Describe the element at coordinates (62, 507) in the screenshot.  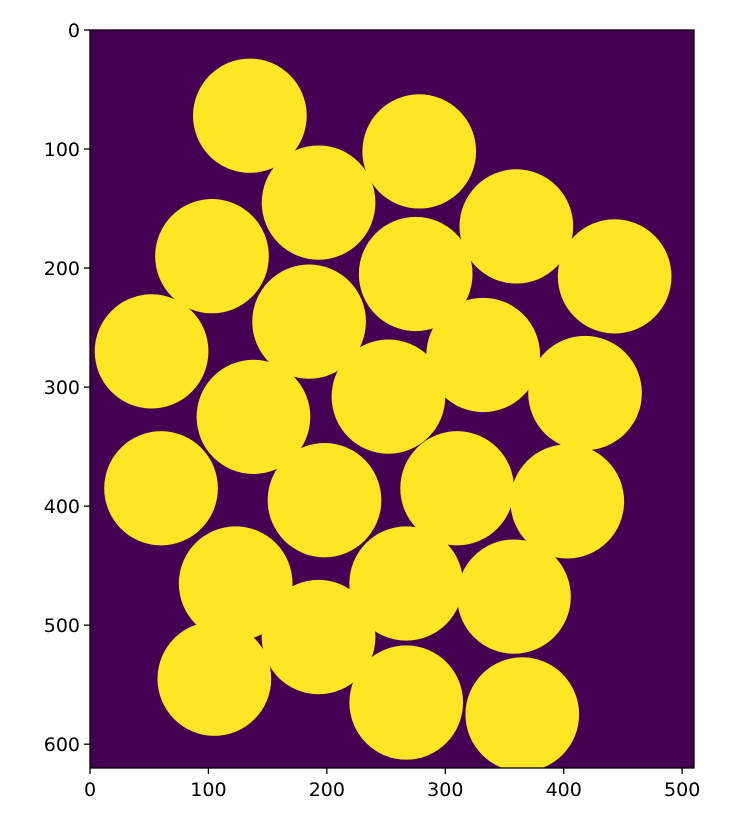
I see `y-tick-label: 400` at that location.